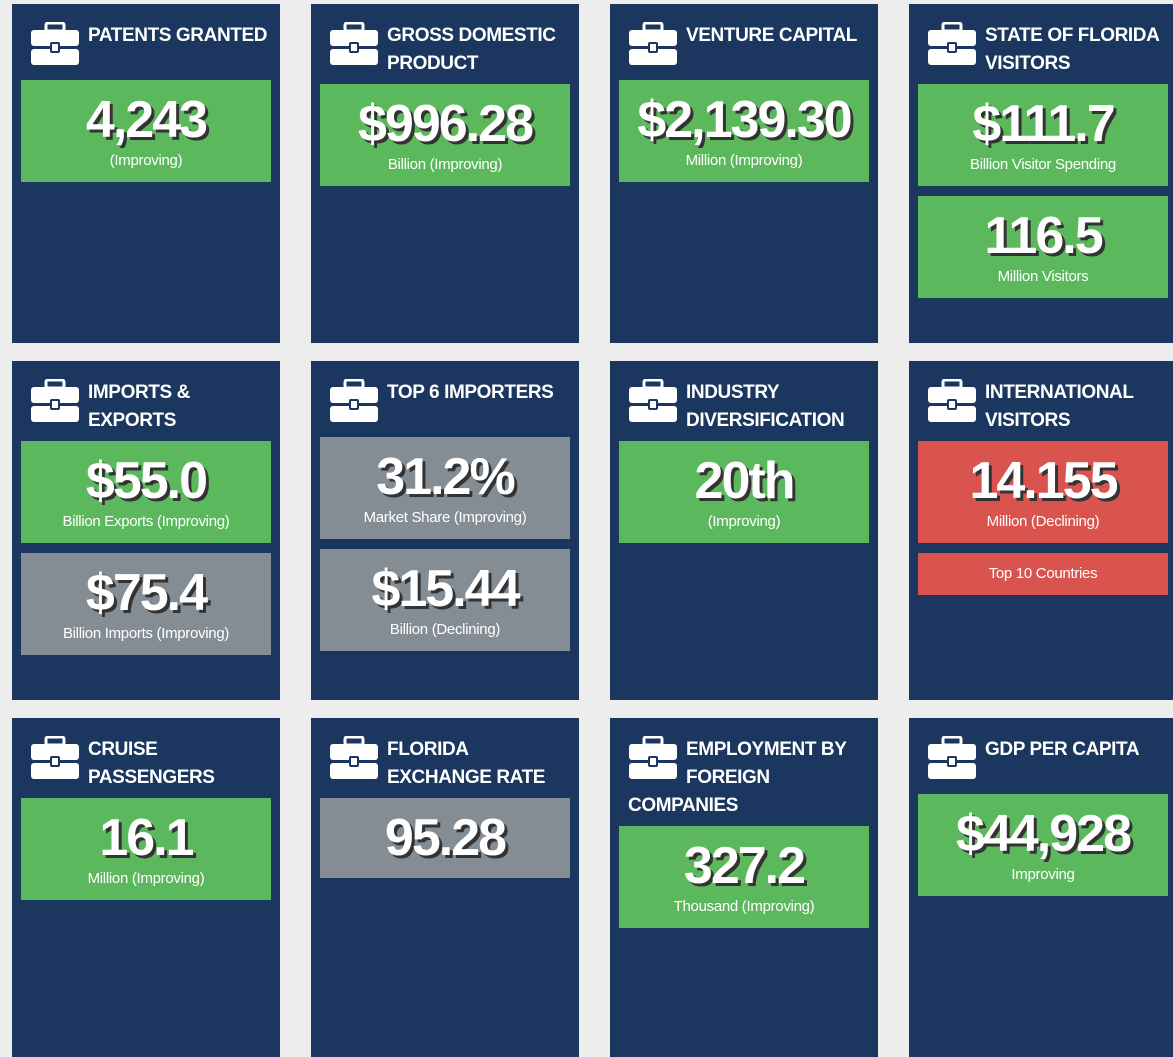 This screenshot has width=1173, height=1057. Describe the element at coordinates (1043, 164) in the screenshot. I see `stat-label: Billion Visitor Spending` at that location.